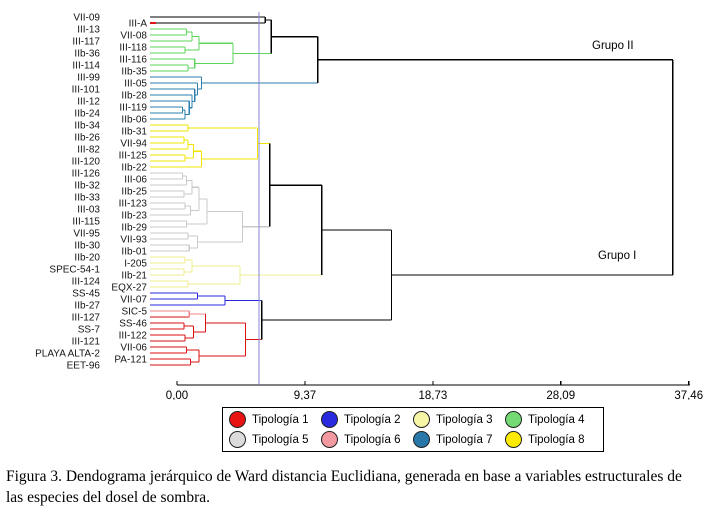  Describe the element at coordinates (130, 360) in the screenshot. I see `leaf-label: PA-121` at that location.